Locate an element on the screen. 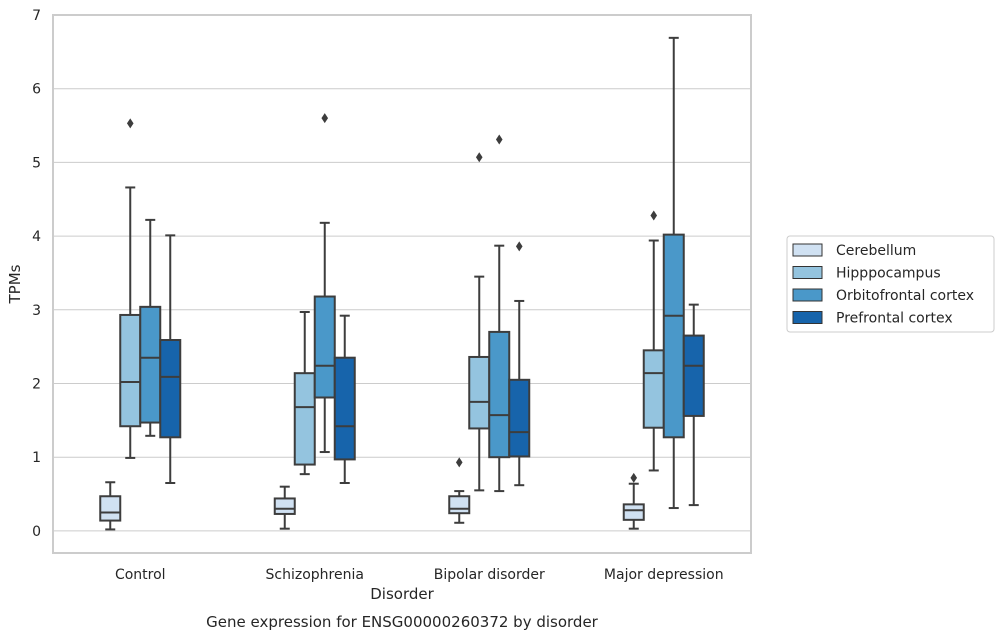 This screenshot has width=1003, height=639. legend-label: Orbitofrontal cortex is located at coordinates (905, 296).